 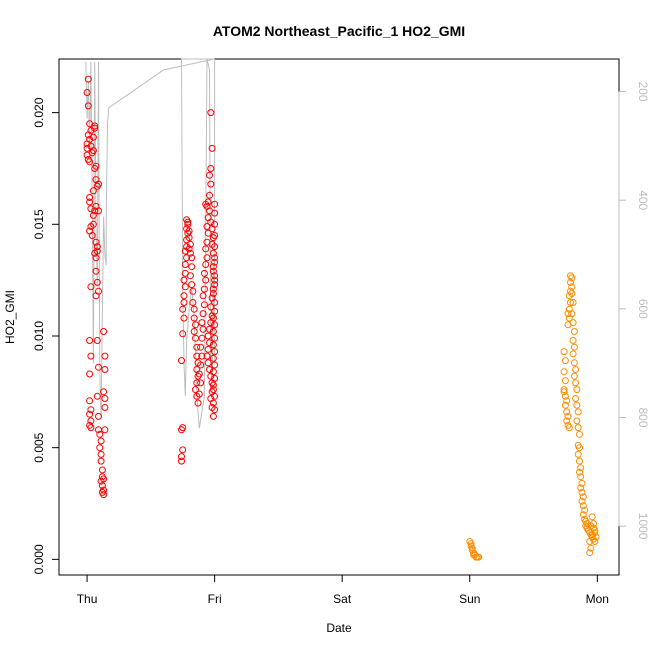 What do you see at coordinates (643, 417) in the screenshot?
I see `right-tick-label-3: 800` at bounding box center [643, 417].